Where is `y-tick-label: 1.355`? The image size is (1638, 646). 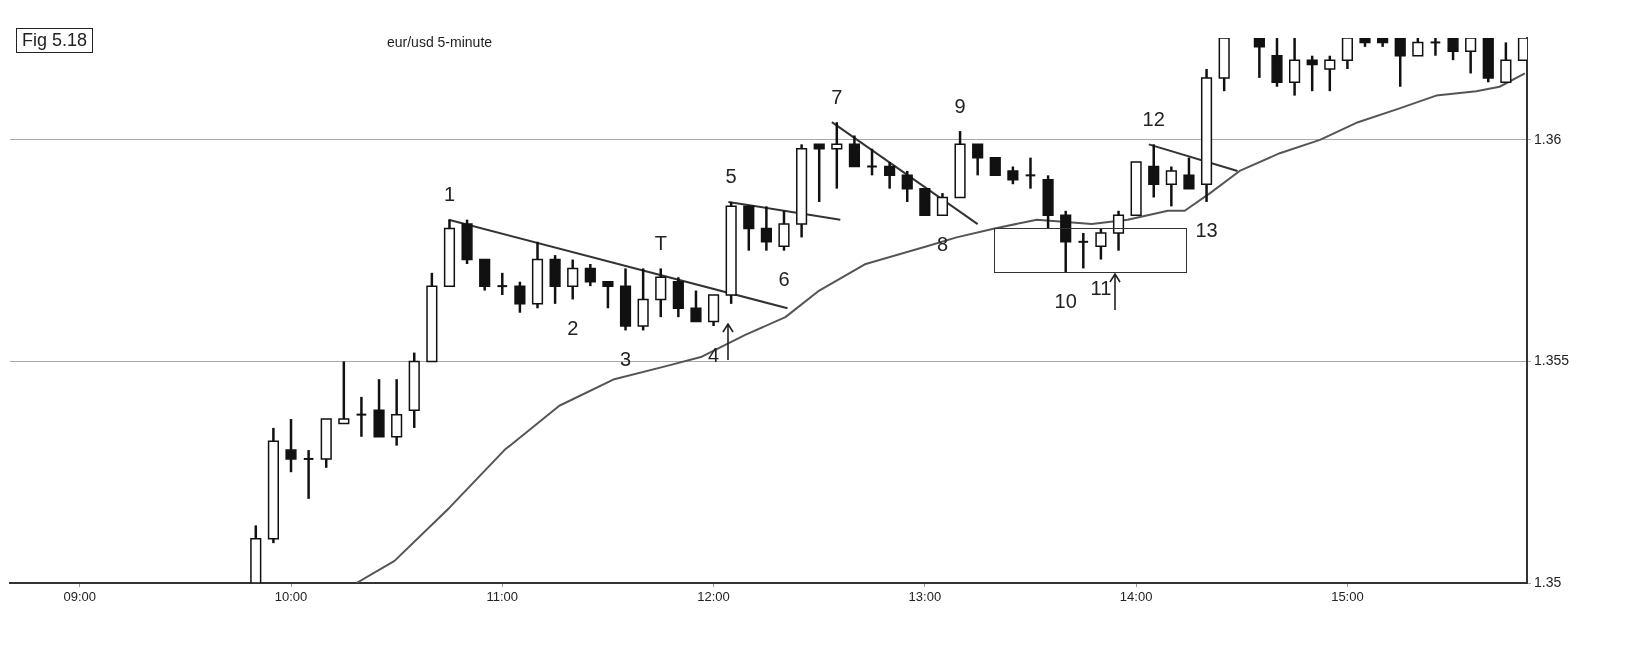 y-tick-label: 1.355 is located at coordinates (1552, 360).